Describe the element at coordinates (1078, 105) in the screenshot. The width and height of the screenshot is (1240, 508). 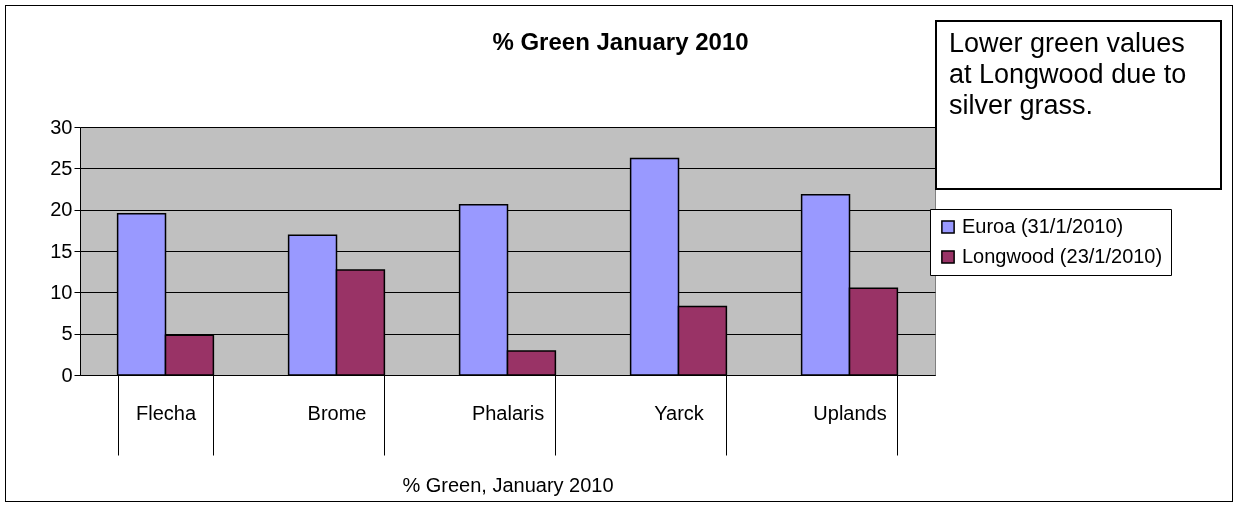
I see `text: Lower green values at Longwood due to silver grass.` at that location.